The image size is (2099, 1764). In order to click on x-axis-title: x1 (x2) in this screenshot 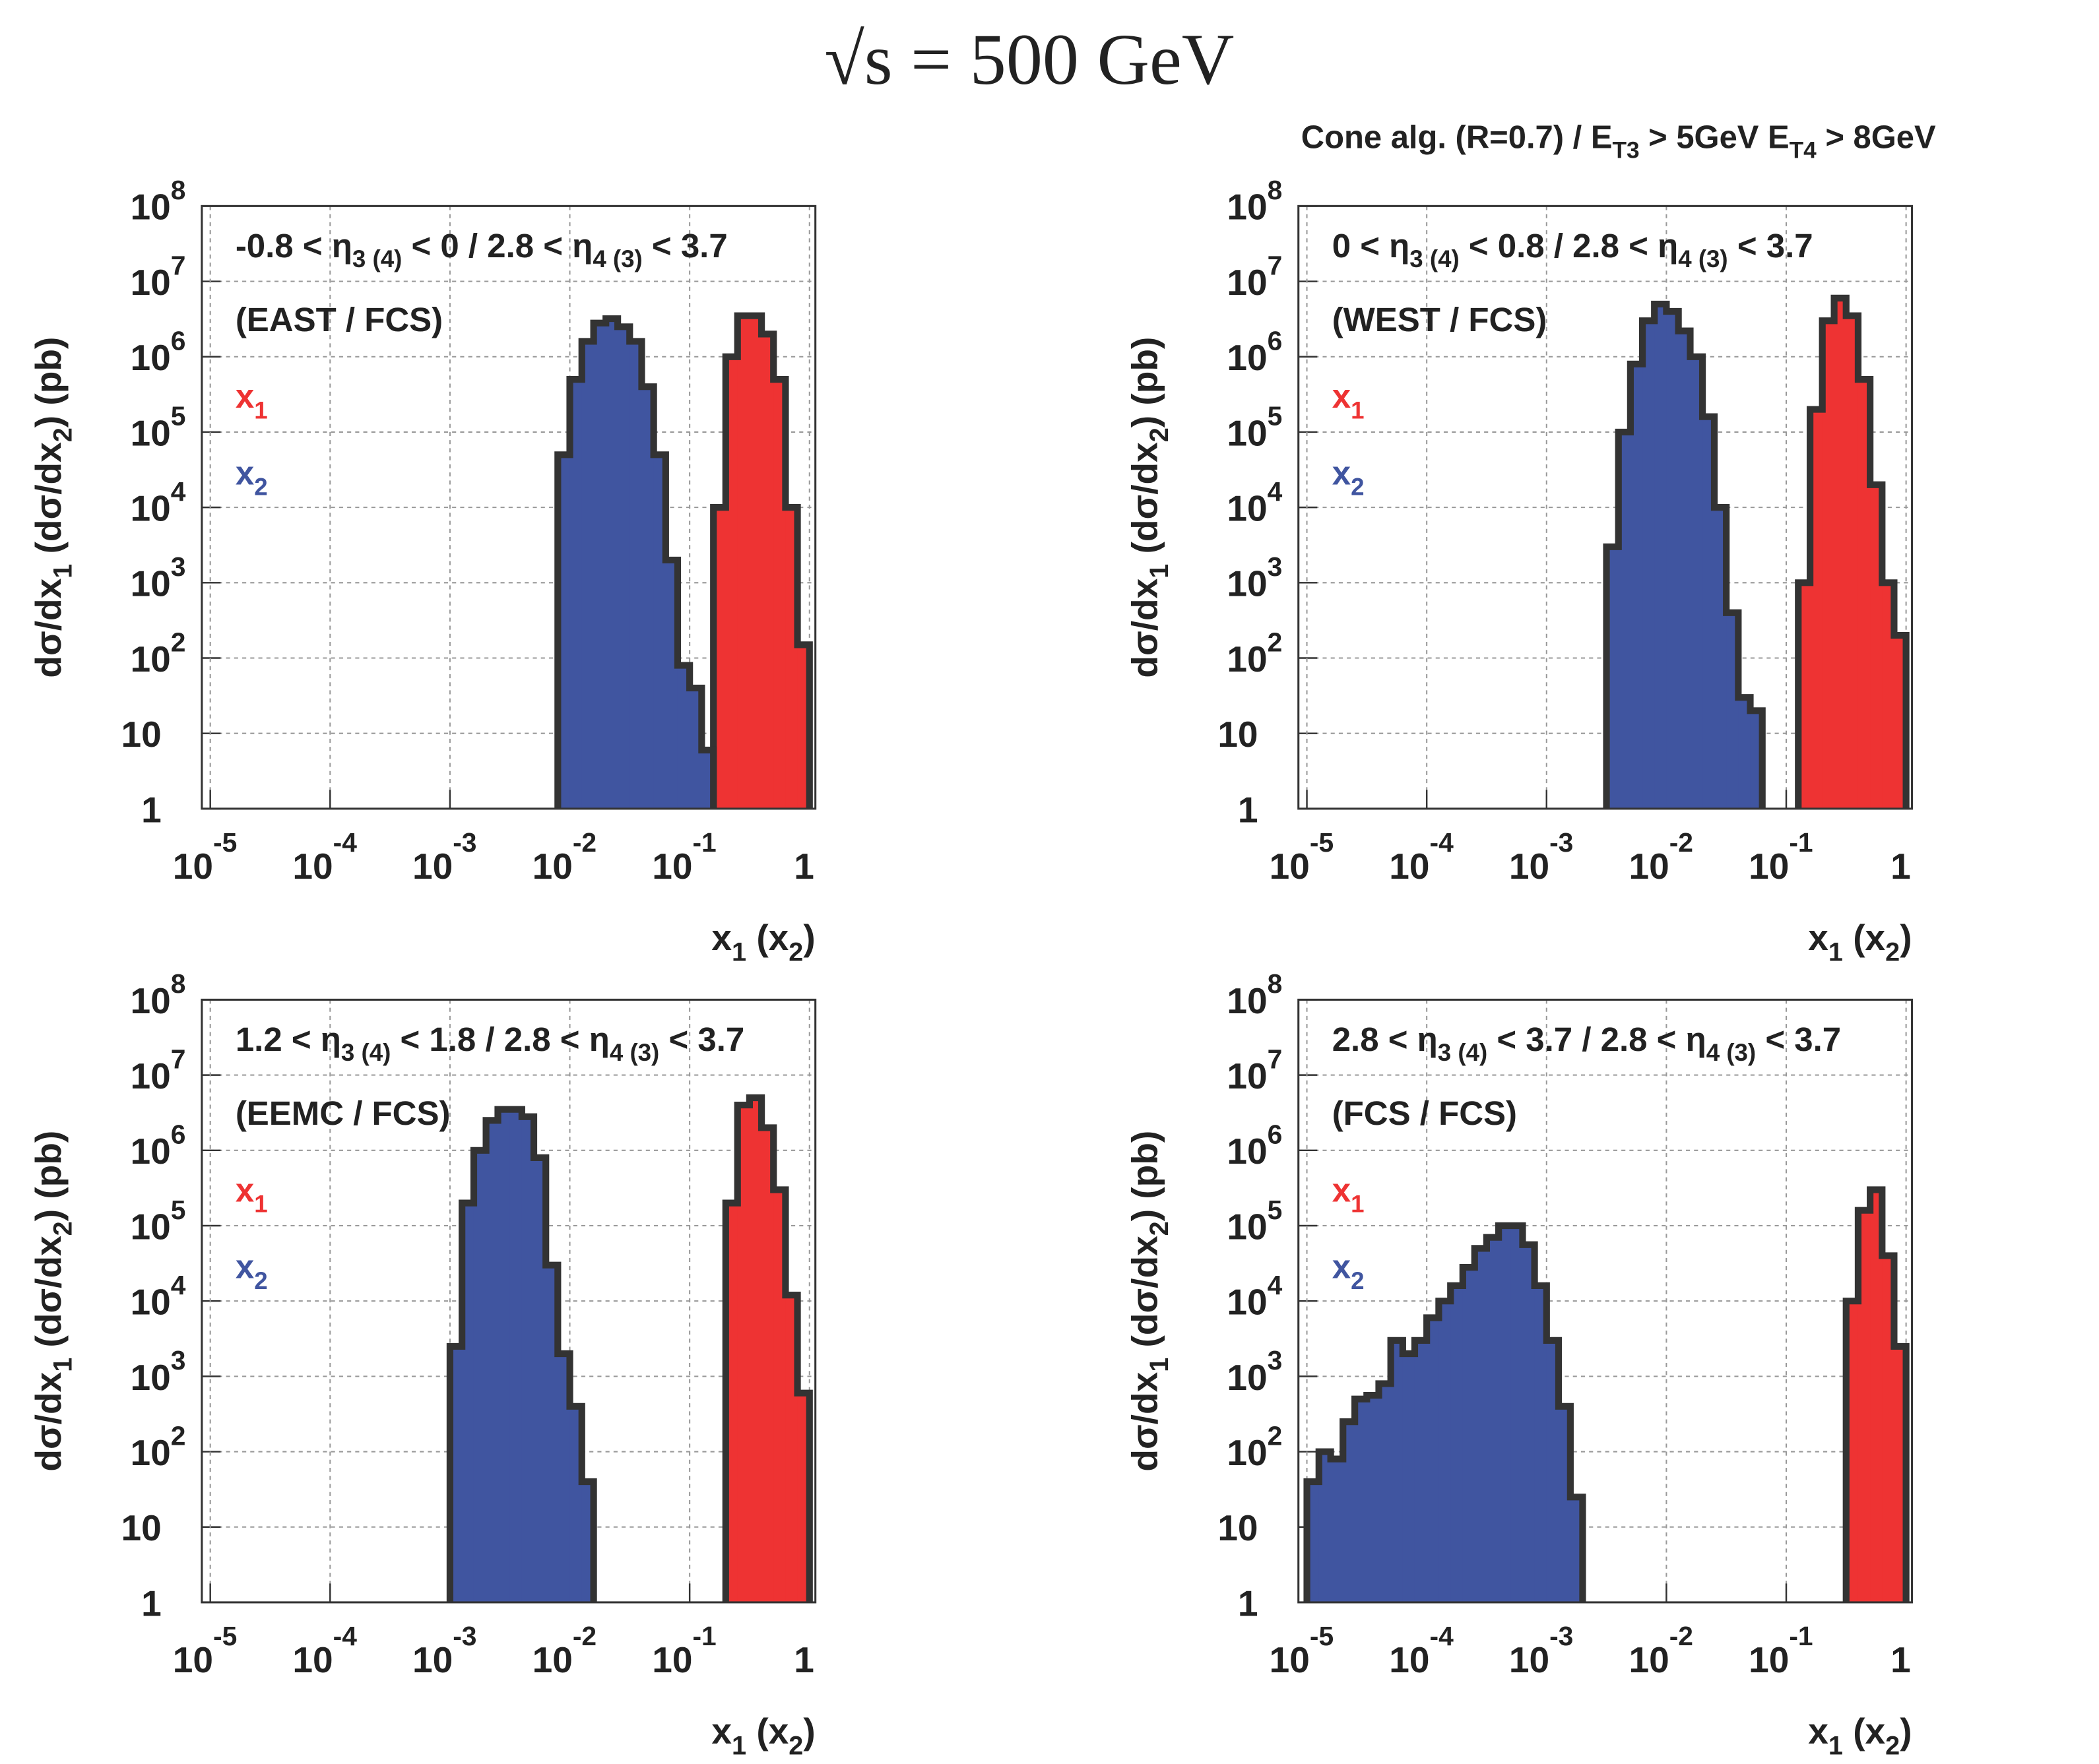, I will do `click(763, 942)`.